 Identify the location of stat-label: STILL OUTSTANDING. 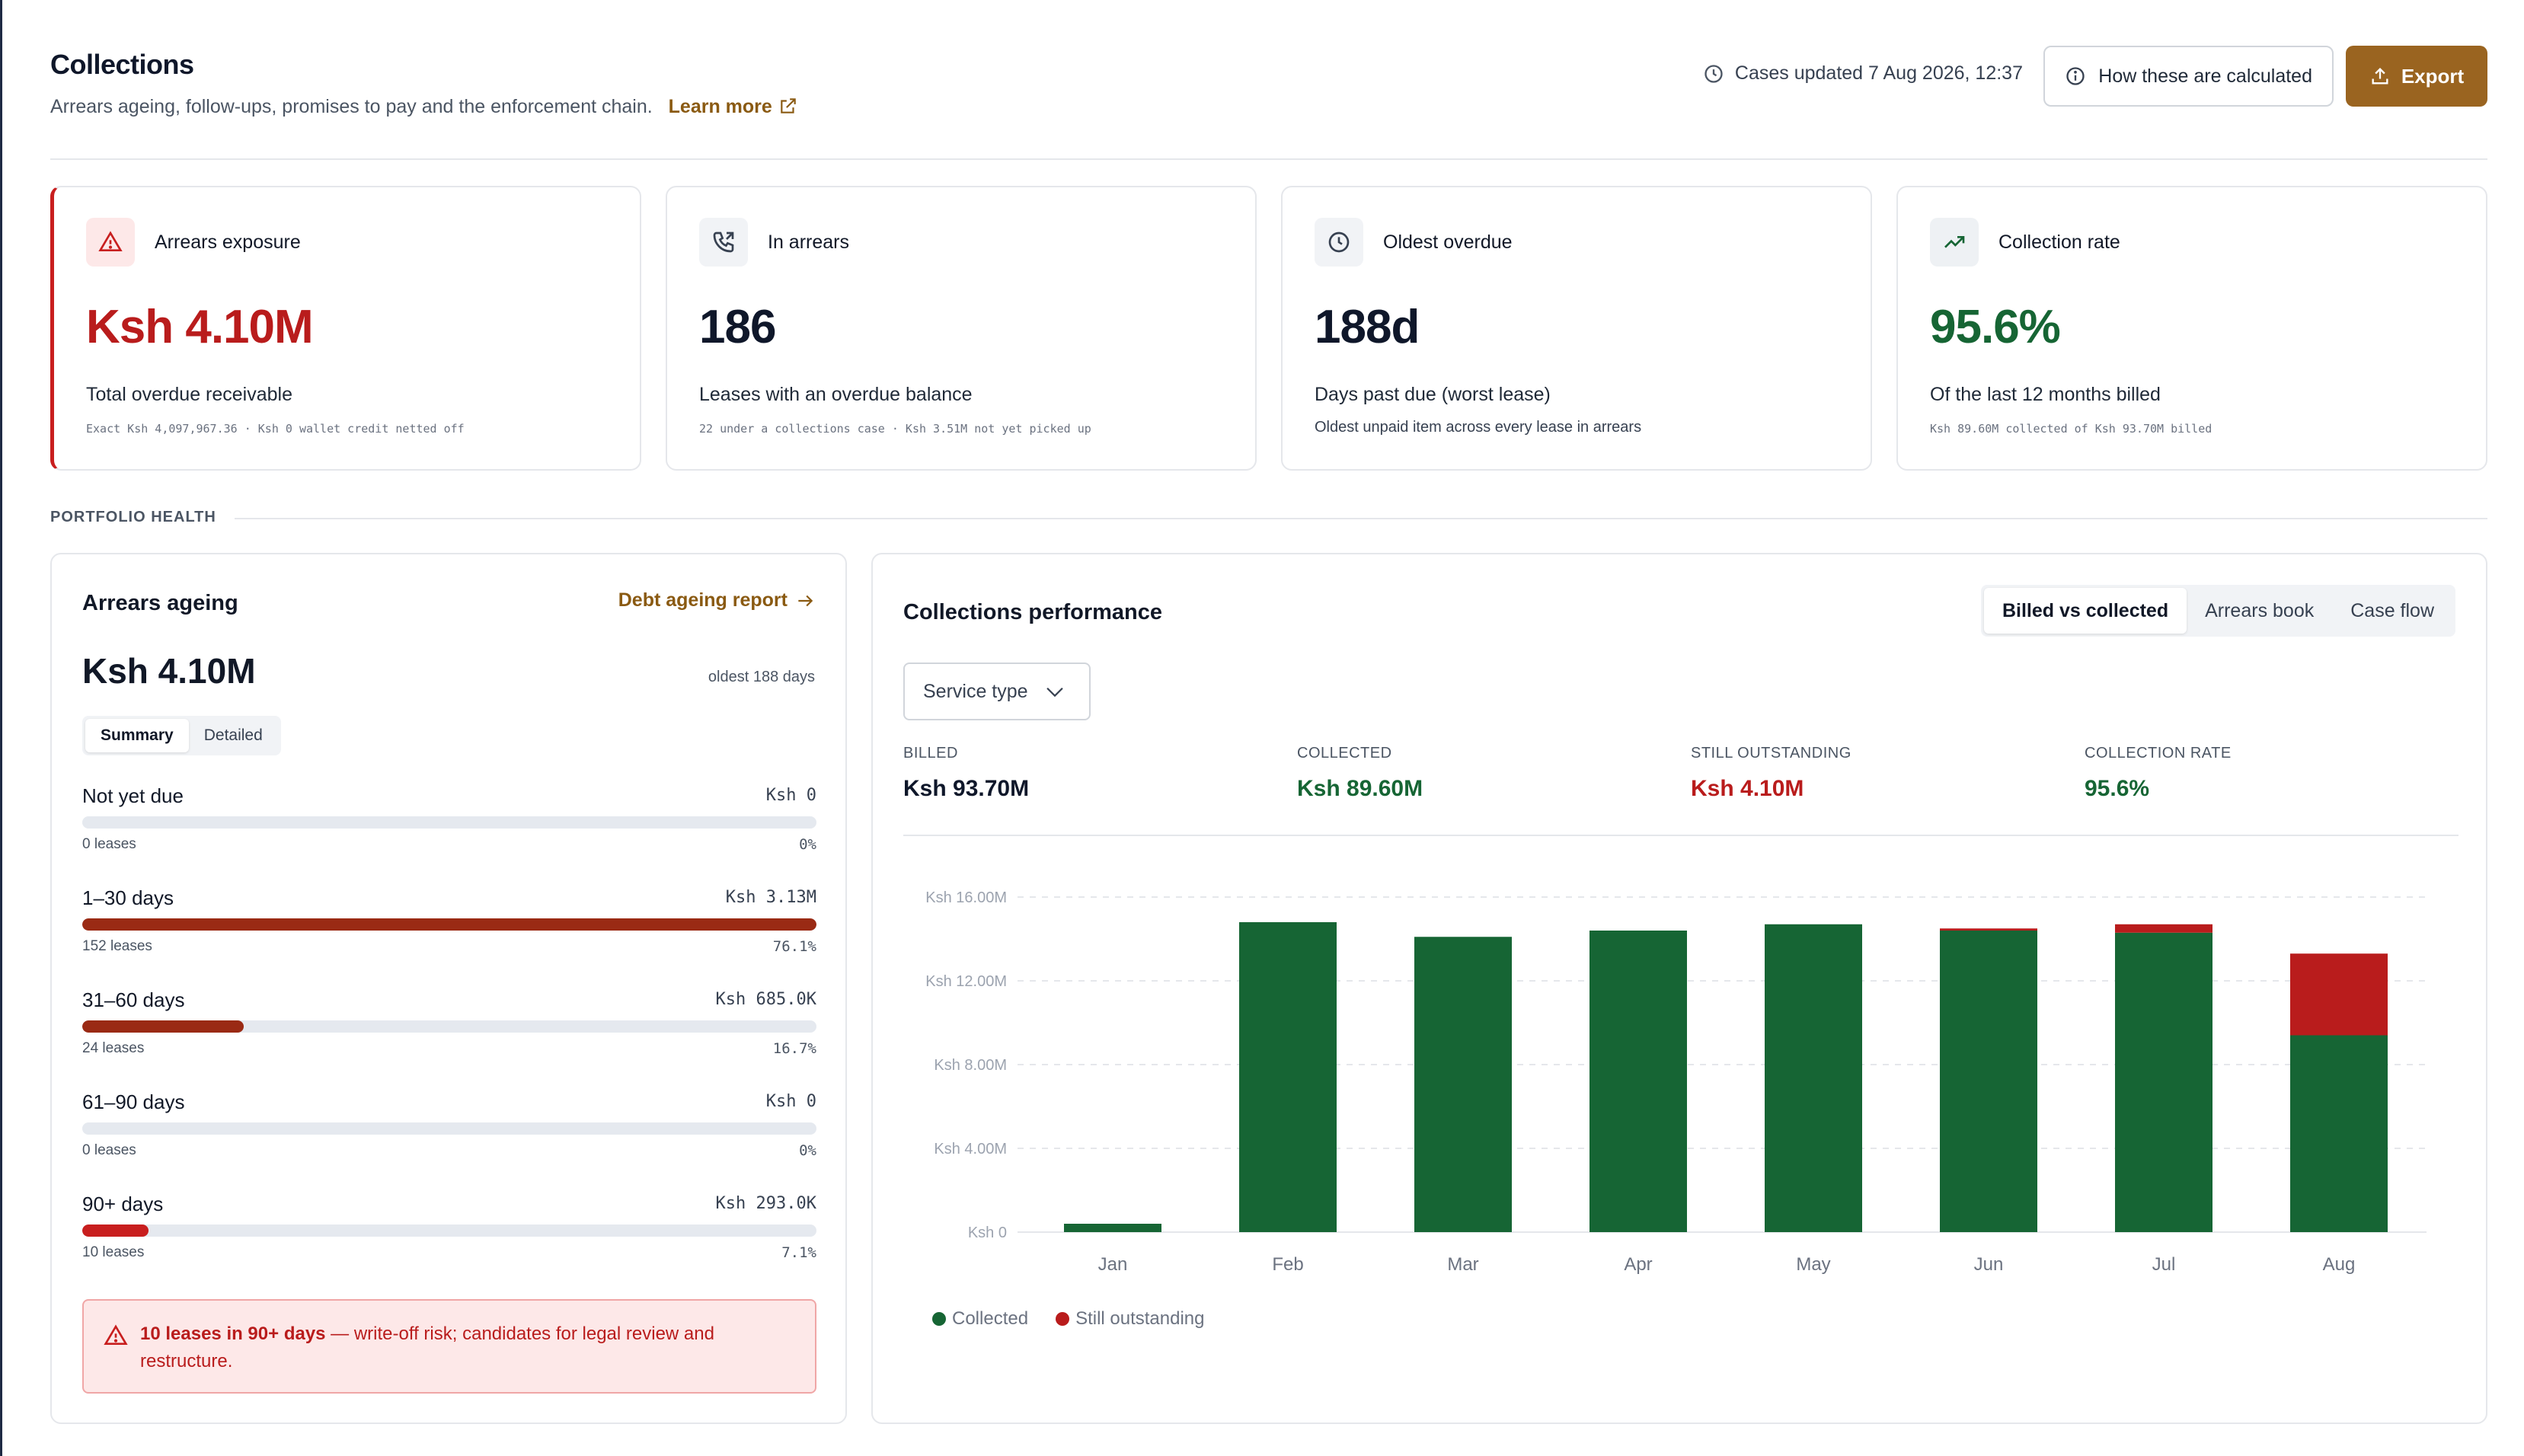
(1771, 753).